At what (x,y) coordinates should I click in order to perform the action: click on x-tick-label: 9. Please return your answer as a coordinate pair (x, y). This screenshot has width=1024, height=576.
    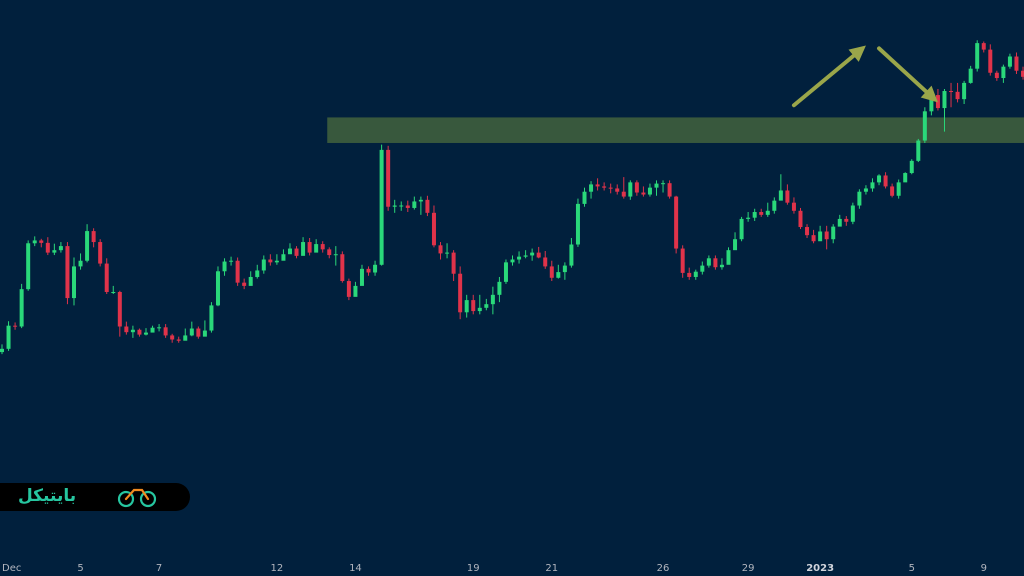
    Looking at the image, I should click on (984, 568).